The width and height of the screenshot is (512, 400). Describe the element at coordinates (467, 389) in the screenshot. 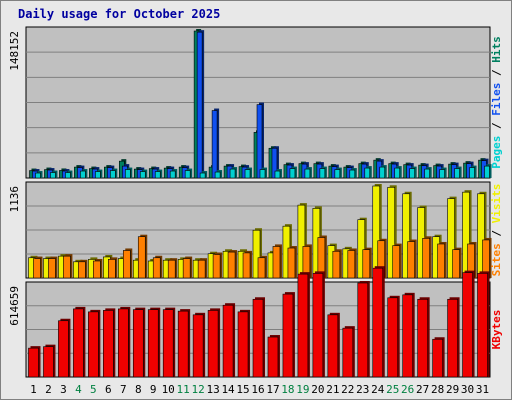

I see `x-tick-label-day-30: 30` at that location.